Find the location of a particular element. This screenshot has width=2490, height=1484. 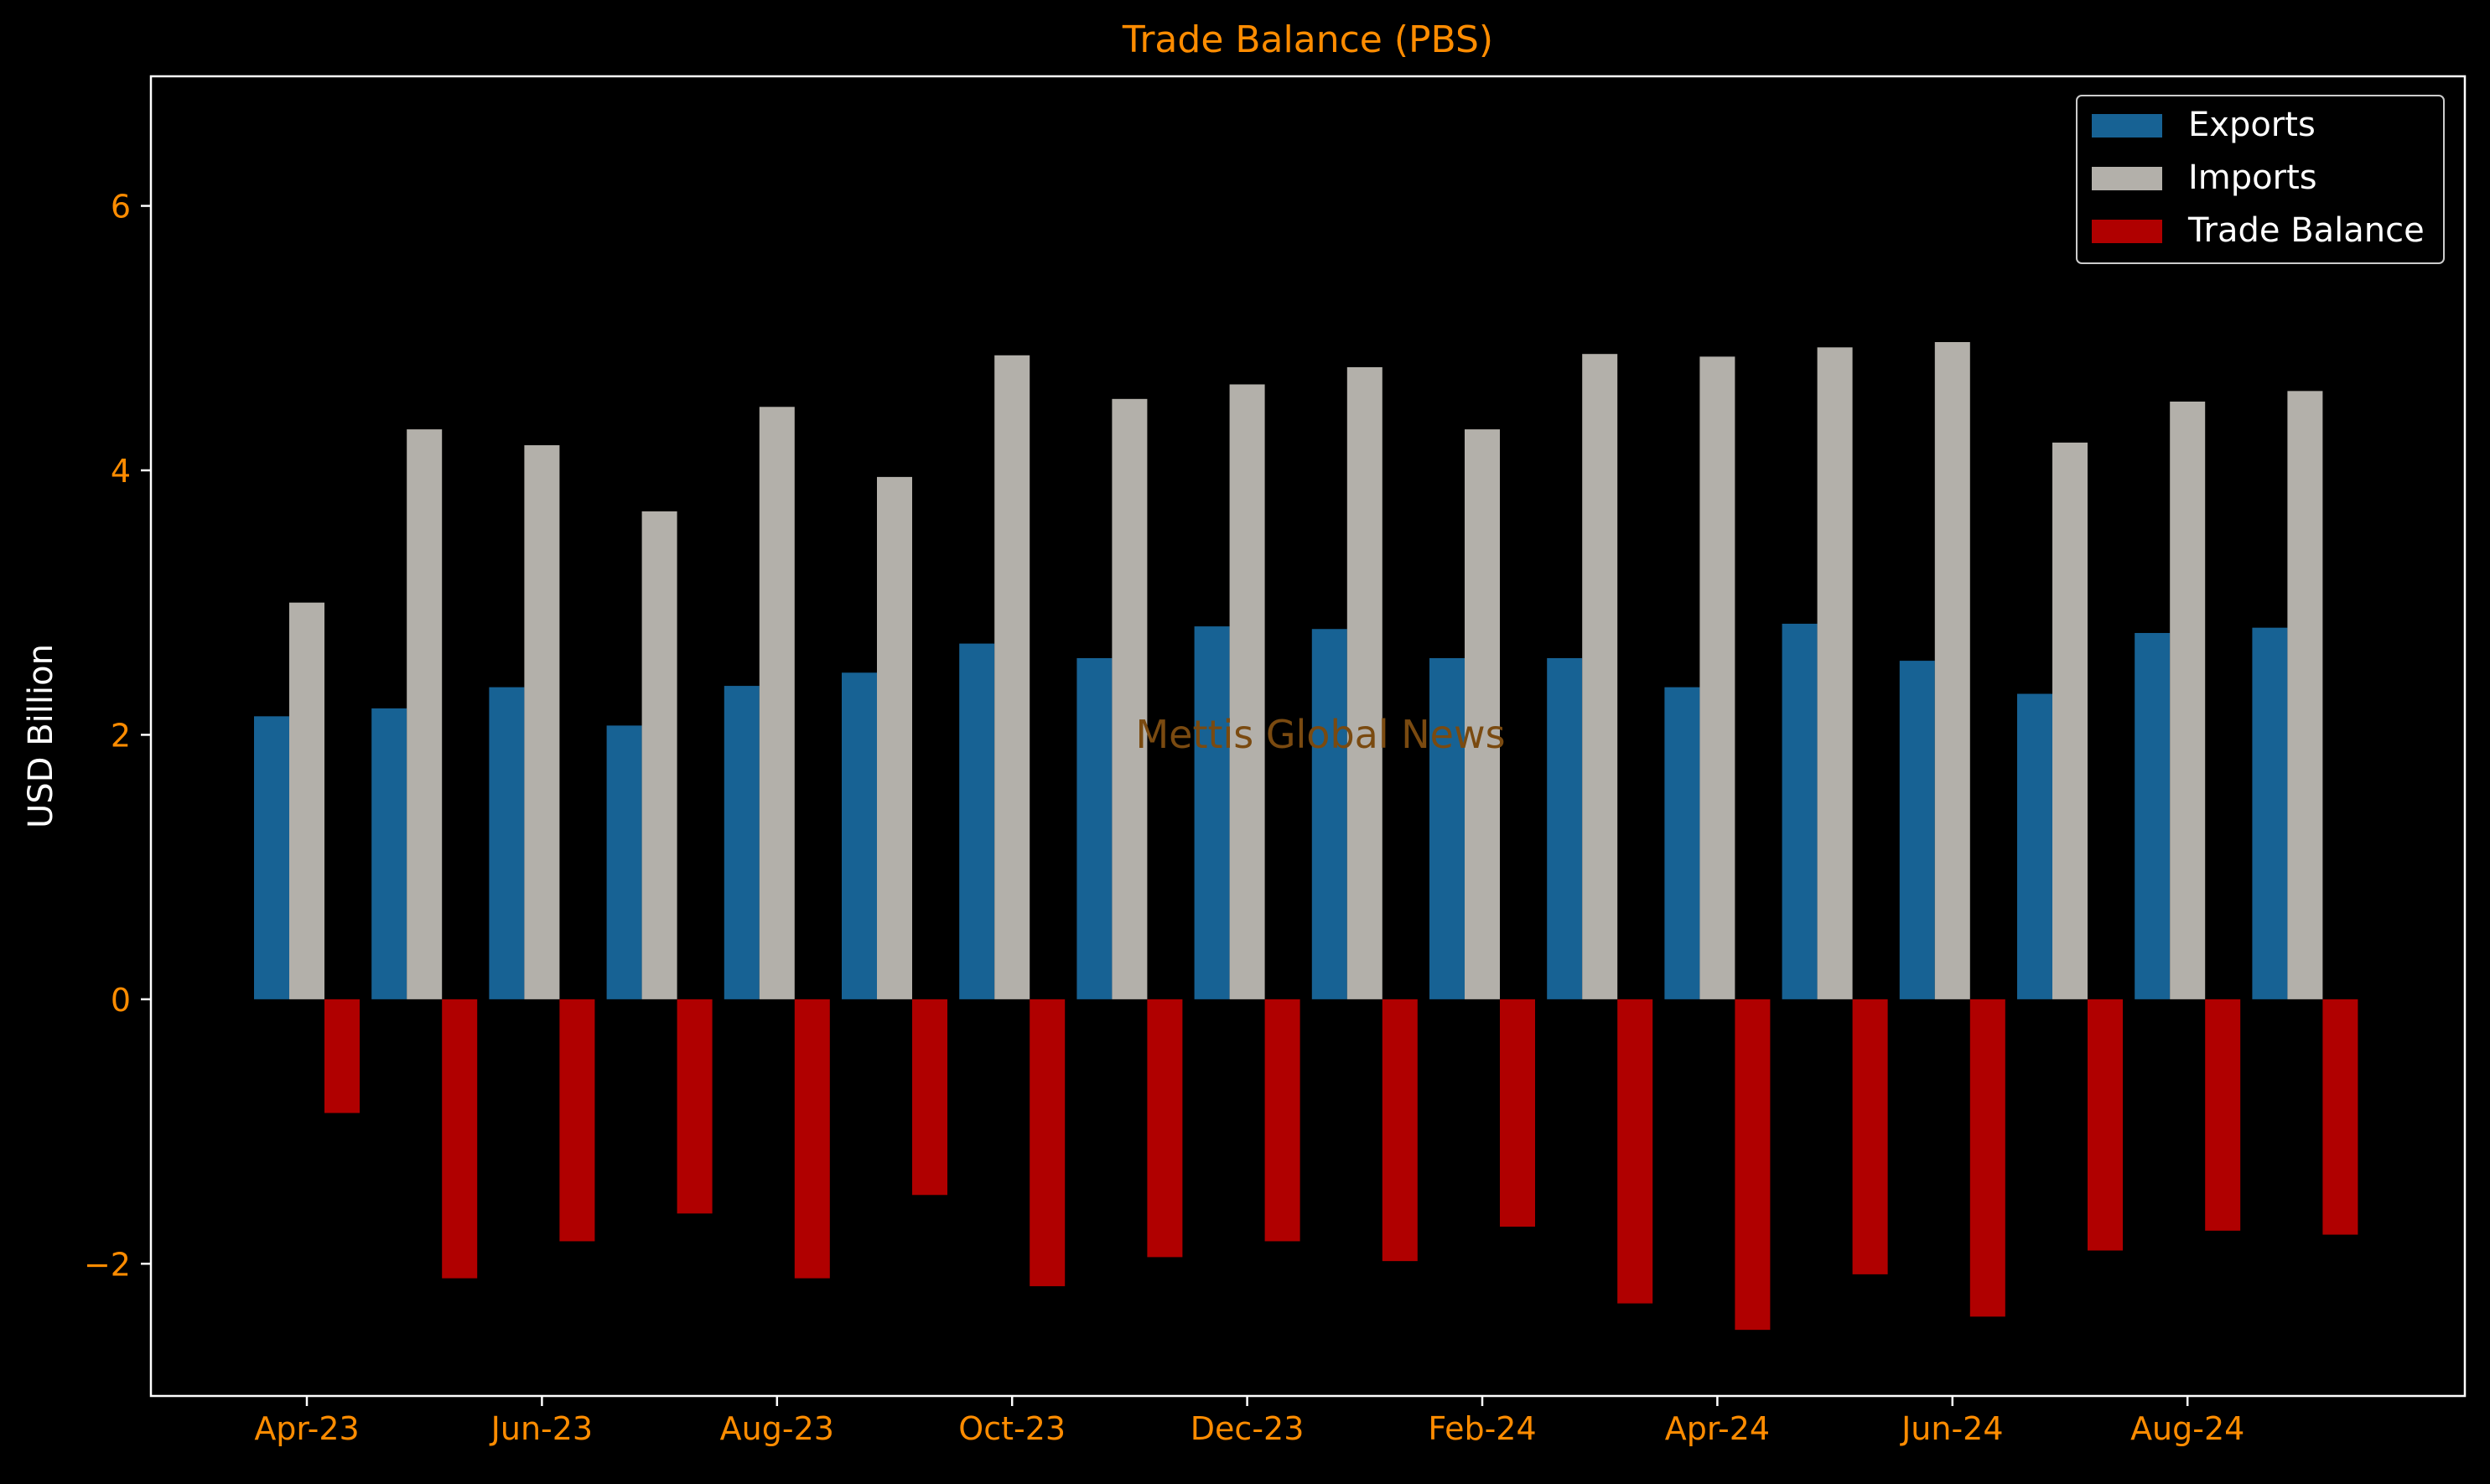

x-tick-label: Dec-23 is located at coordinates (1248, 1428).